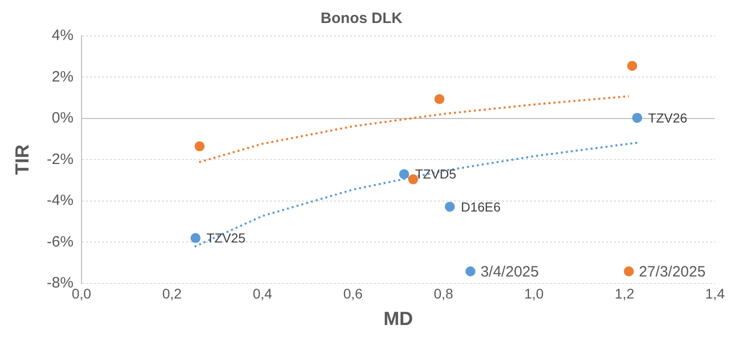 Image resolution: width=745 pixels, height=339 pixels. What do you see at coordinates (172, 294) in the screenshot?
I see `x-tick-label: 0,2` at bounding box center [172, 294].